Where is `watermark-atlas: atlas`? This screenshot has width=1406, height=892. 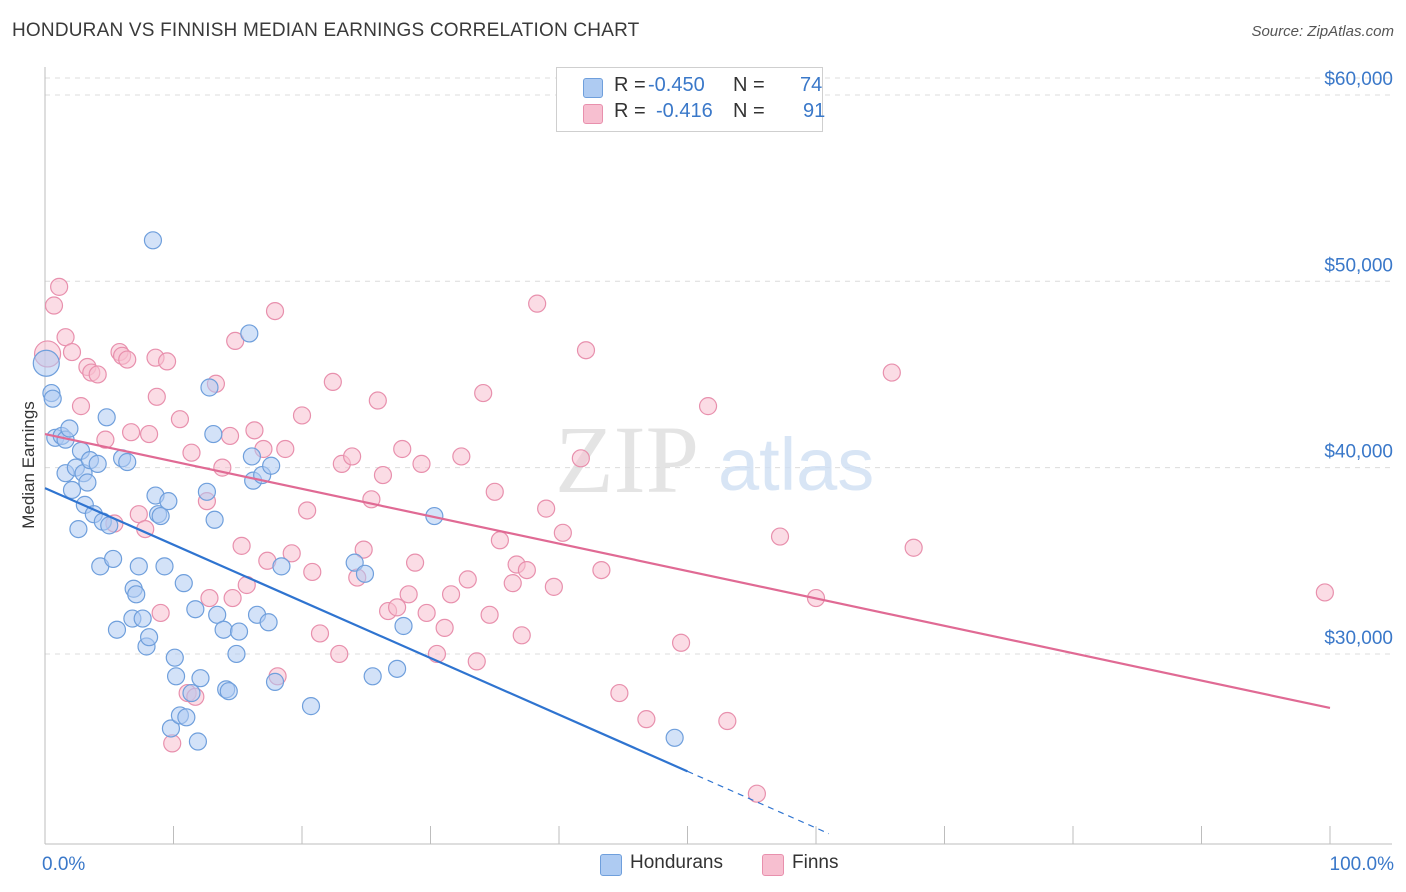 watermark-atlas: atlas is located at coordinates (796, 464).